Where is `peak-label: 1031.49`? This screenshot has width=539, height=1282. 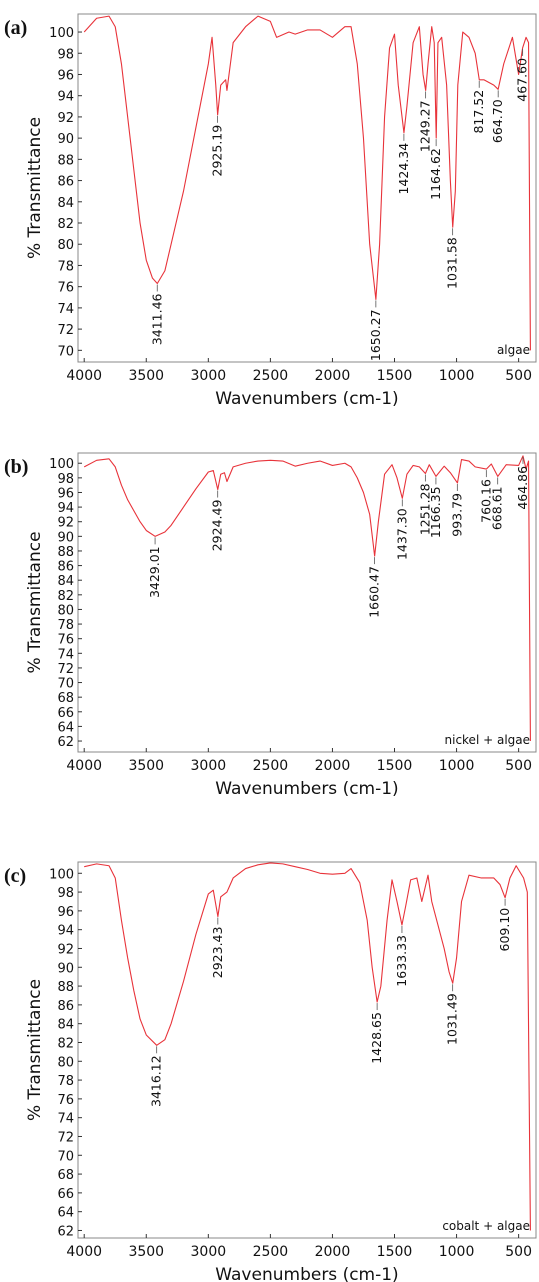
peak-label: 1031.49 is located at coordinates (452, 1019).